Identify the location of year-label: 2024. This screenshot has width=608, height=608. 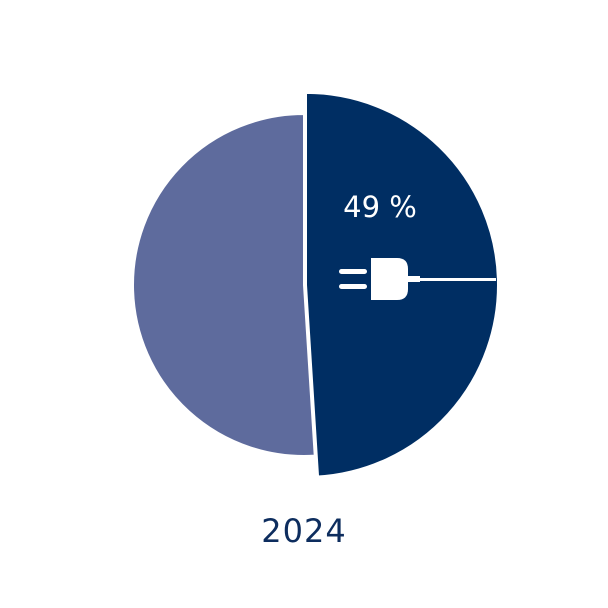
(304, 531).